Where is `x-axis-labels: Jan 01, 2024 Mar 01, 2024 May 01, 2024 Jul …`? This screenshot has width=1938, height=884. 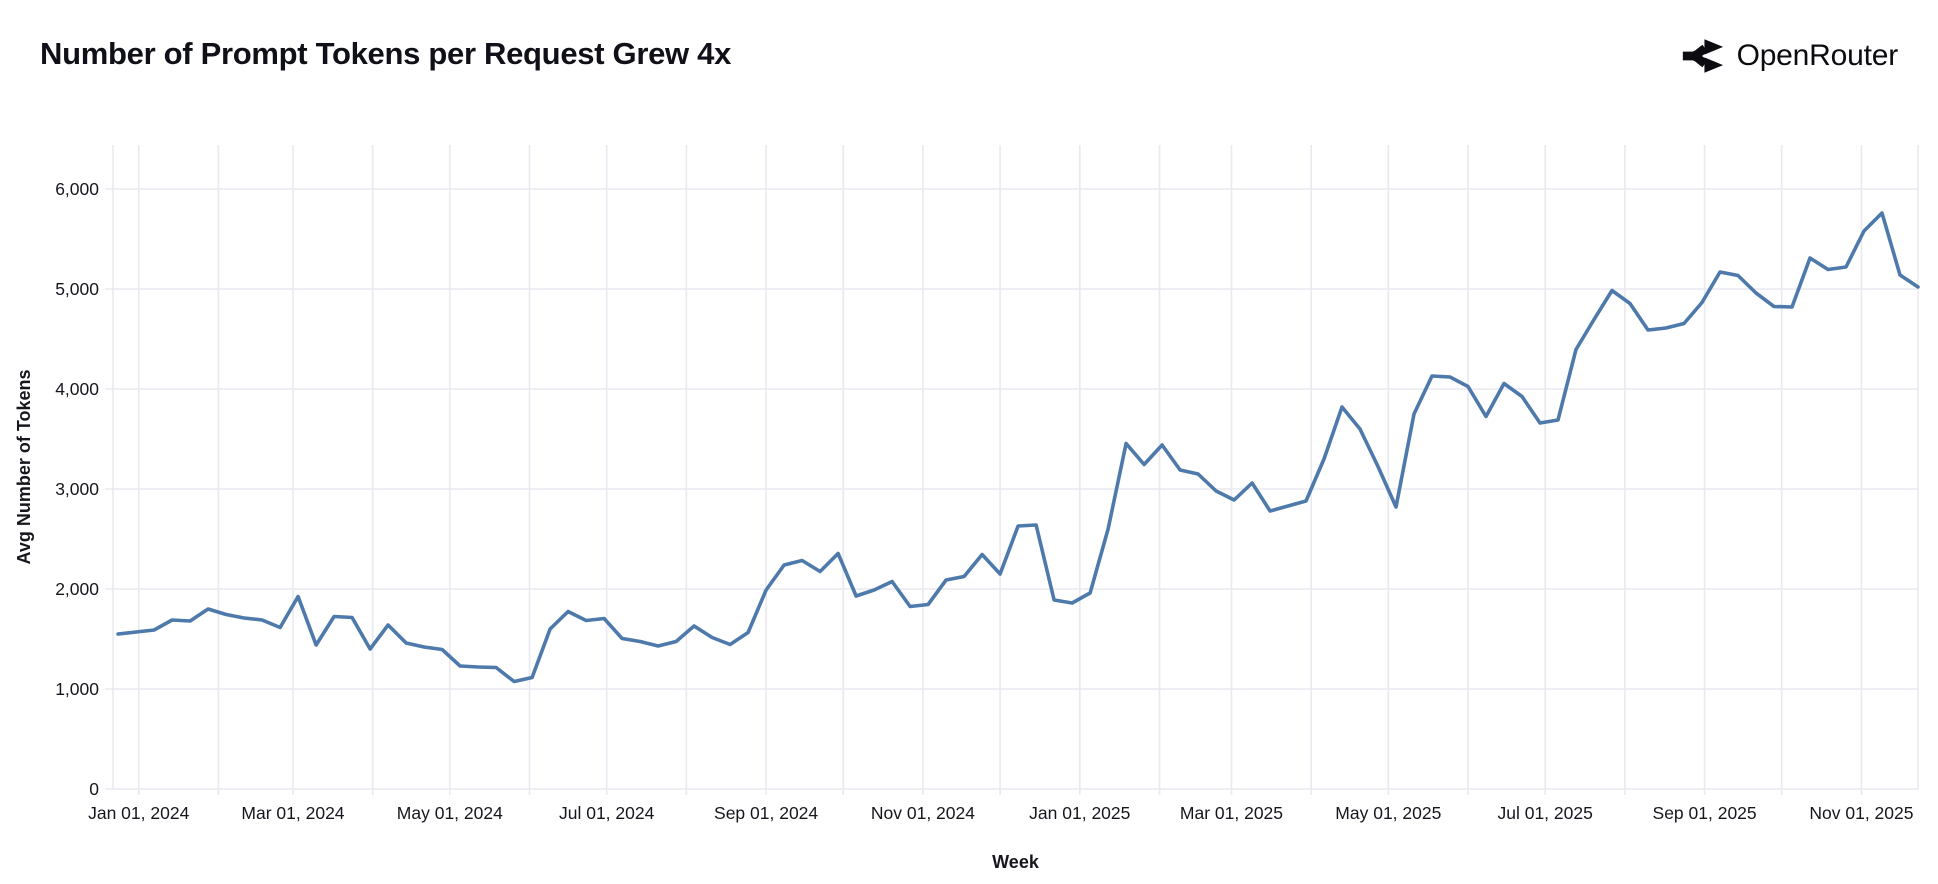 x-axis-labels: Jan 01, 2024 Mar 01, 2024 May 01, 2024 Jul … is located at coordinates (1000, 813).